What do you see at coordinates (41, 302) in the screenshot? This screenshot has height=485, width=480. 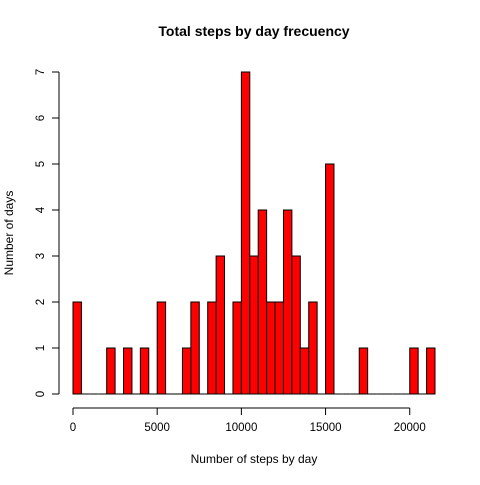 I see `y-tick-label-2: 2` at bounding box center [41, 302].